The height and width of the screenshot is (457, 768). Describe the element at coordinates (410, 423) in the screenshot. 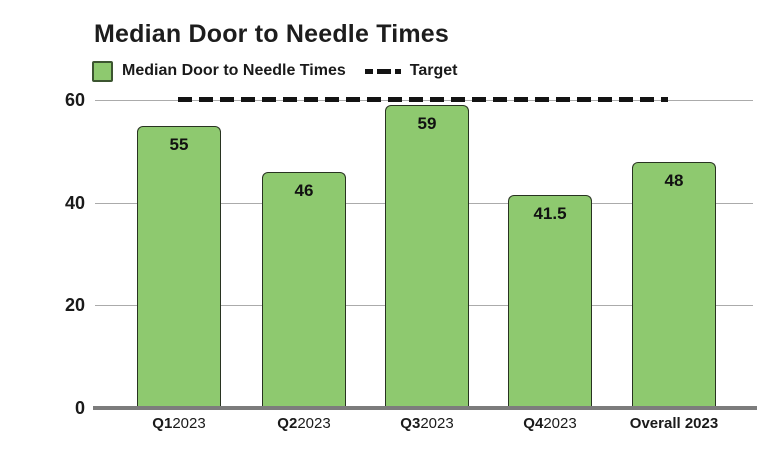

I see `x-tick-bold-text: Q3` at that location.